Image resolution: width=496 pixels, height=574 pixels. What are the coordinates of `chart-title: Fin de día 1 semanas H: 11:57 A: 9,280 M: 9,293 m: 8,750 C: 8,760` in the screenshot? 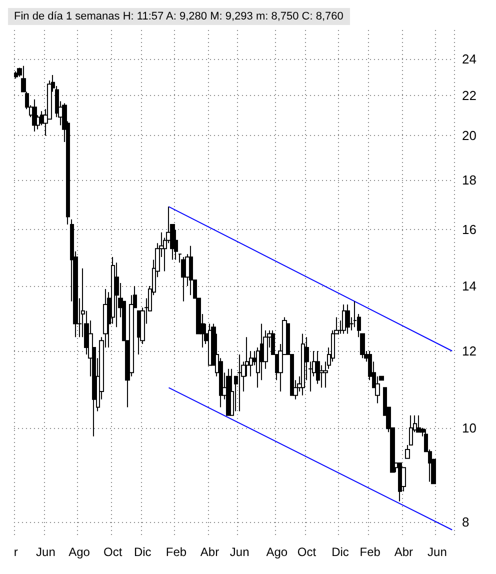 It's located at (179, 16).